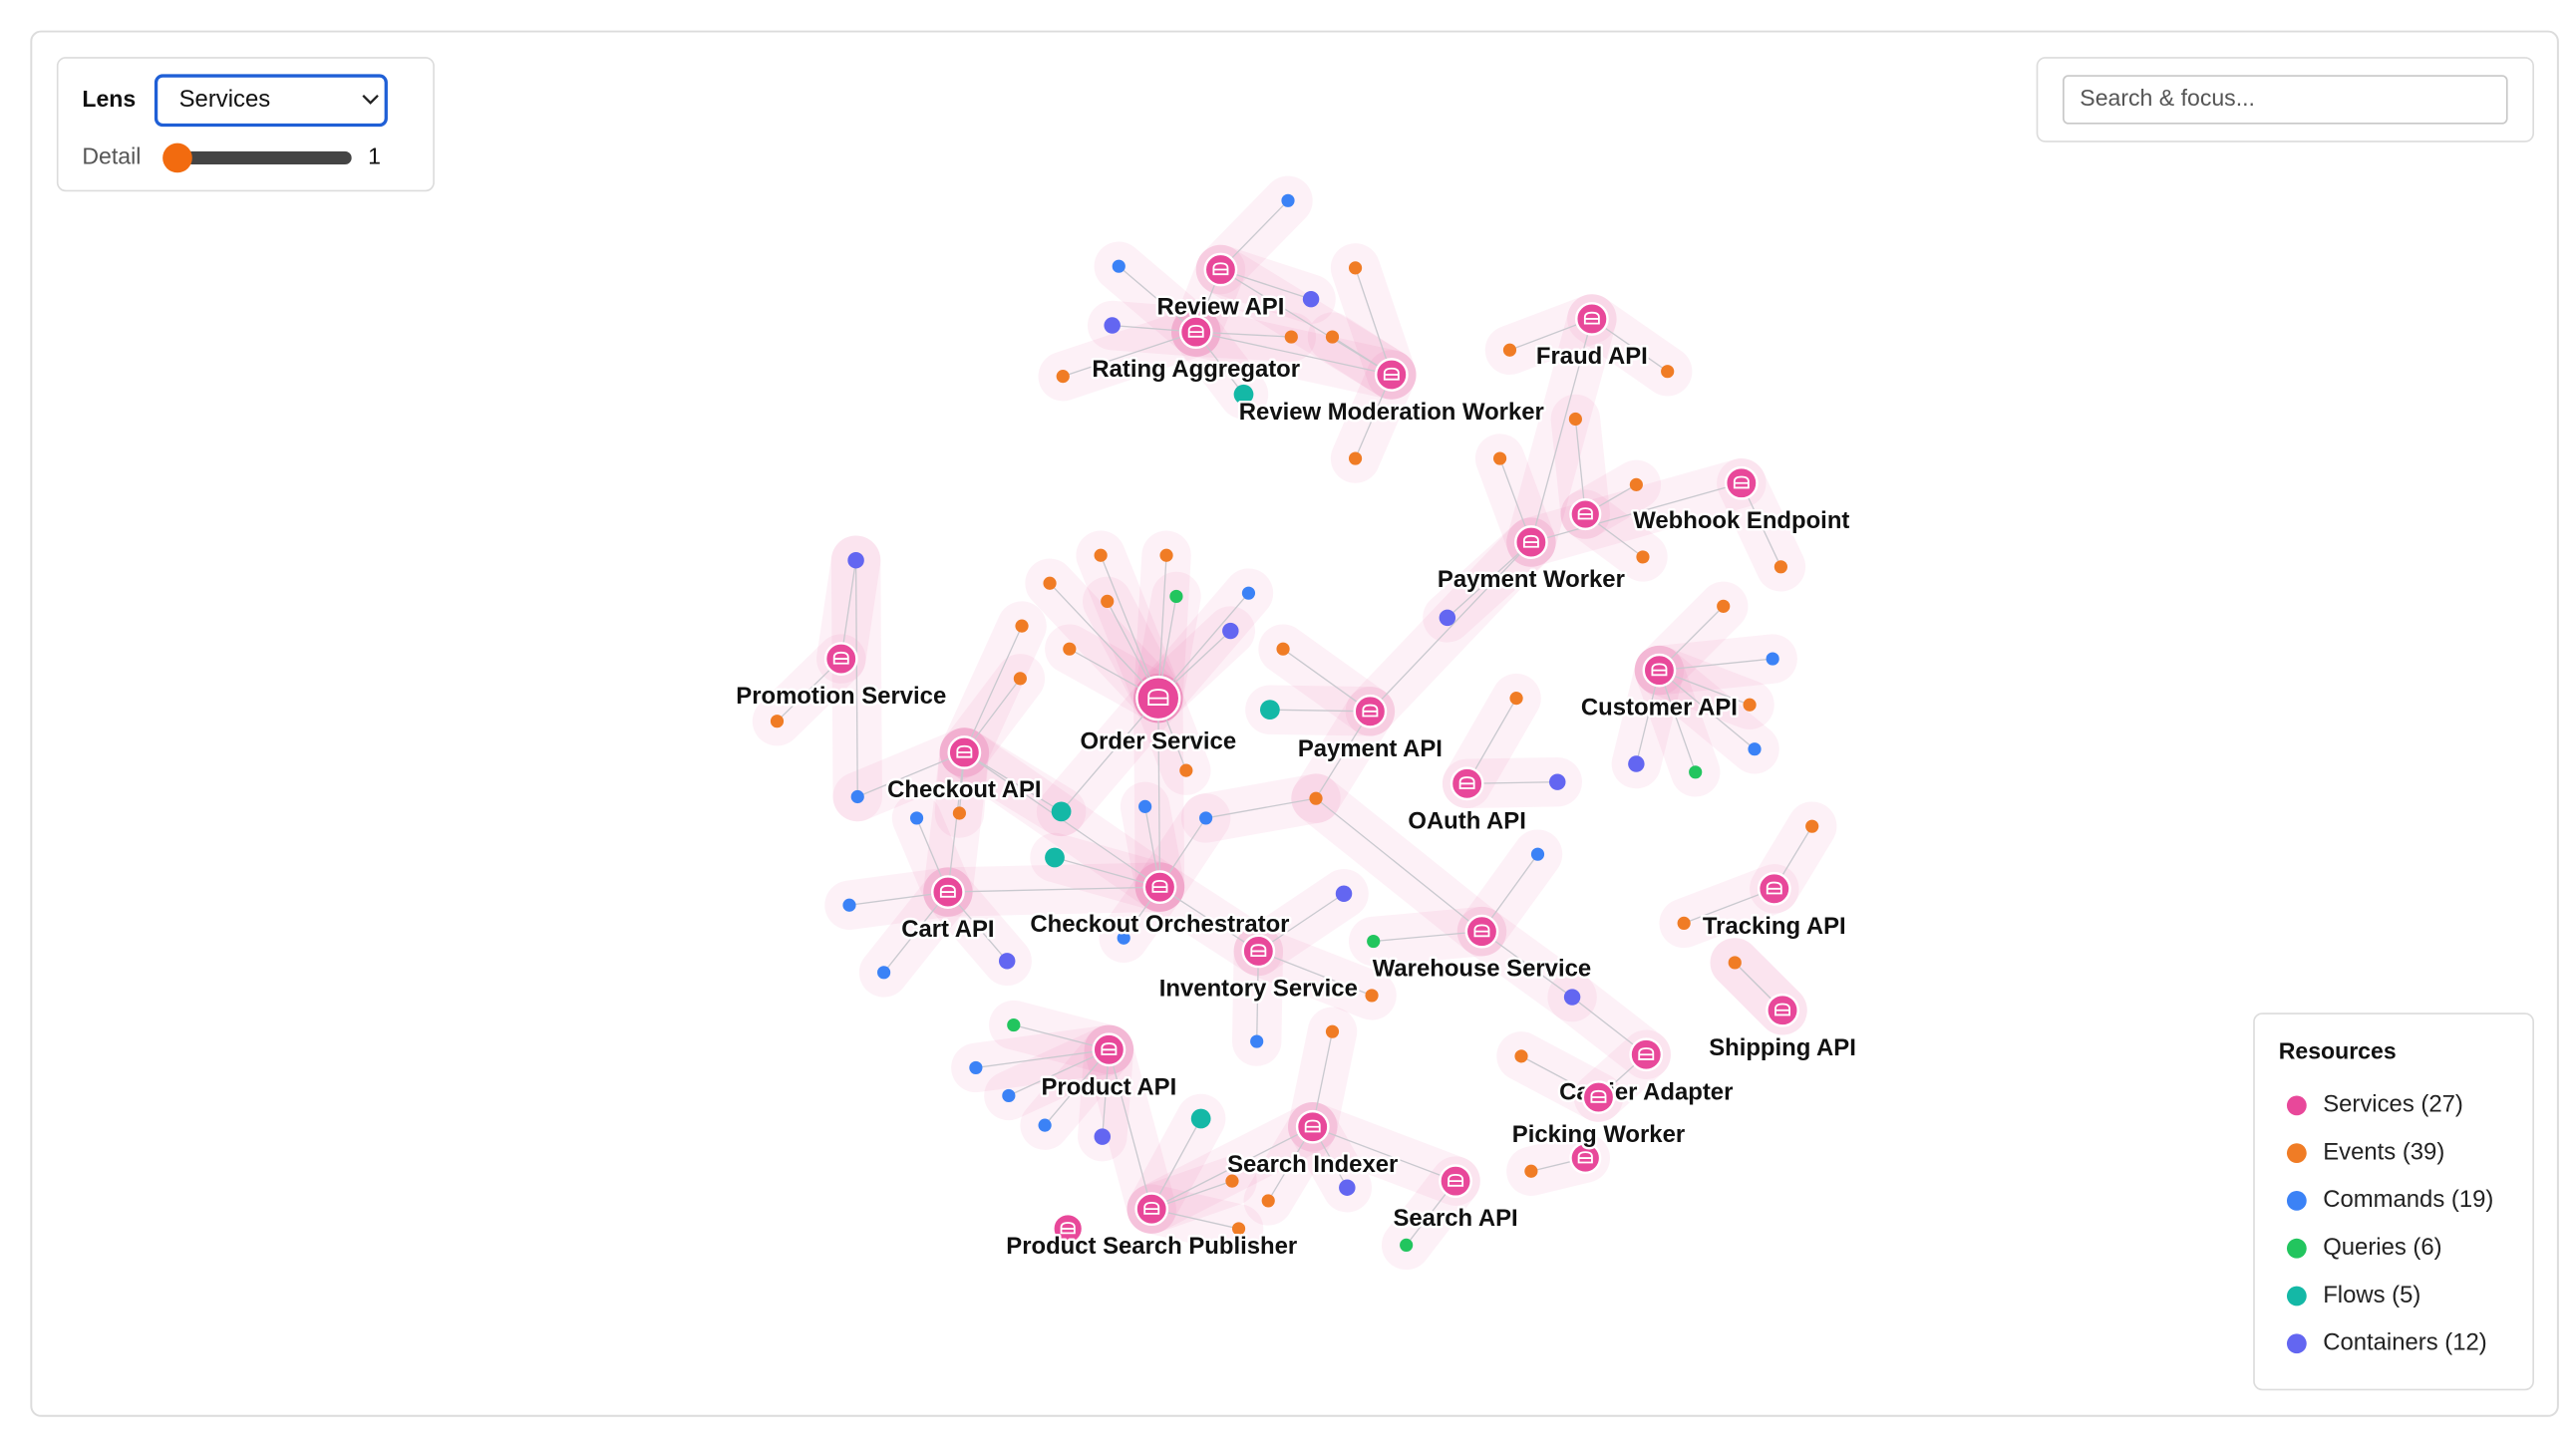  What do you see at coordinates (1591, 357) in the screenshot?
I see `node-label: Fraud API` at bounding box center [1591, 357].